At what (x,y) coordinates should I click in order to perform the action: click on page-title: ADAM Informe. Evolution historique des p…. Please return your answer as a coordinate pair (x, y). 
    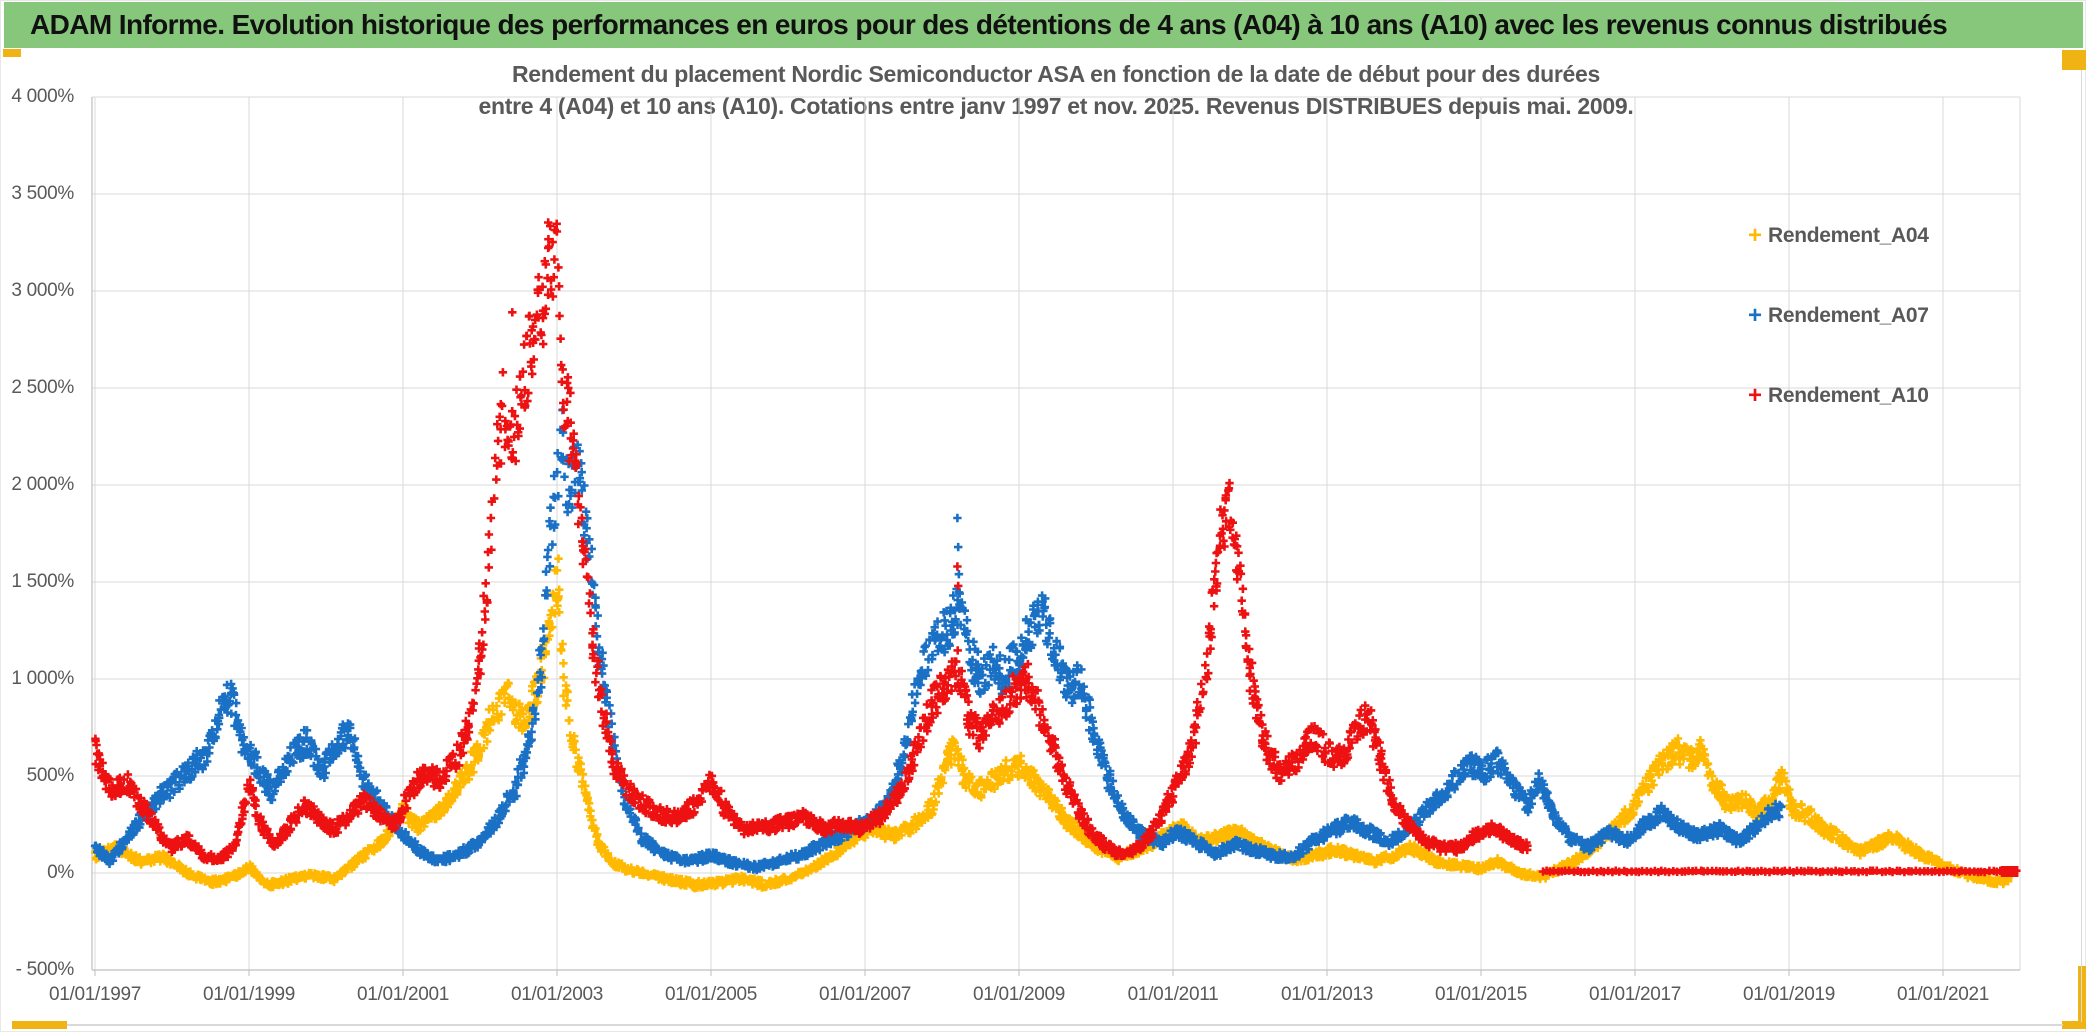
    Looking at the image, I should click on (989, 24).